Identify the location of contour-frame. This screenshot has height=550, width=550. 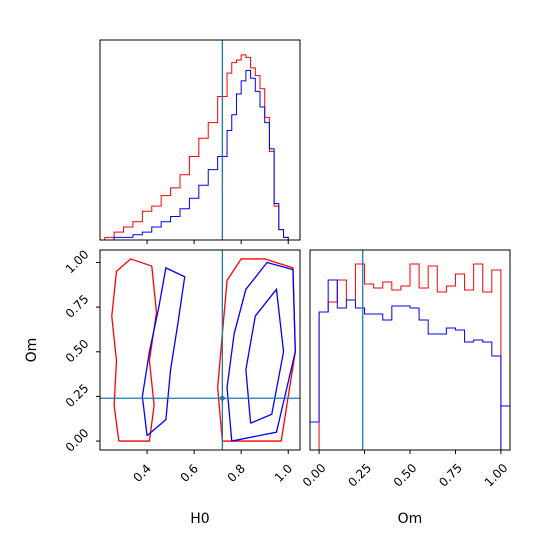
(200, 350).